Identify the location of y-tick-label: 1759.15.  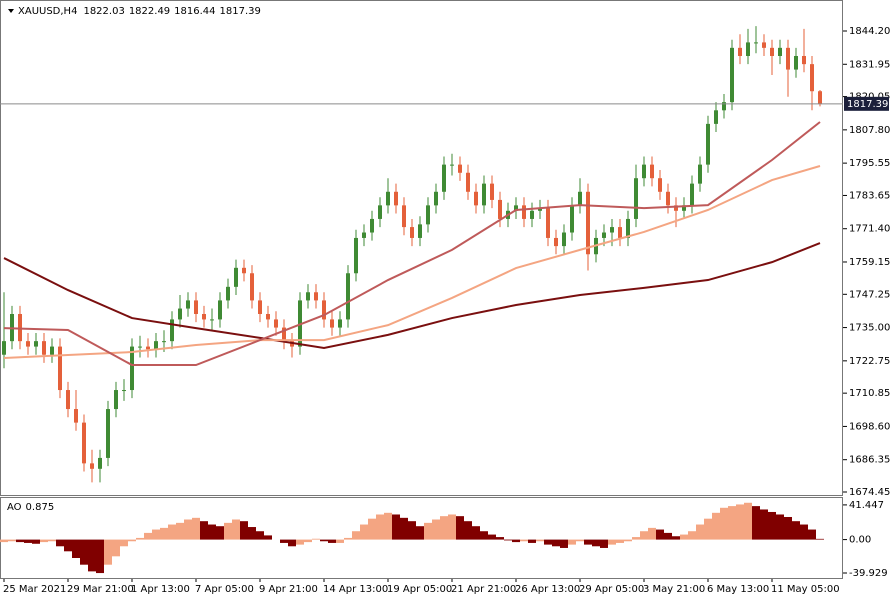
(869, 262).